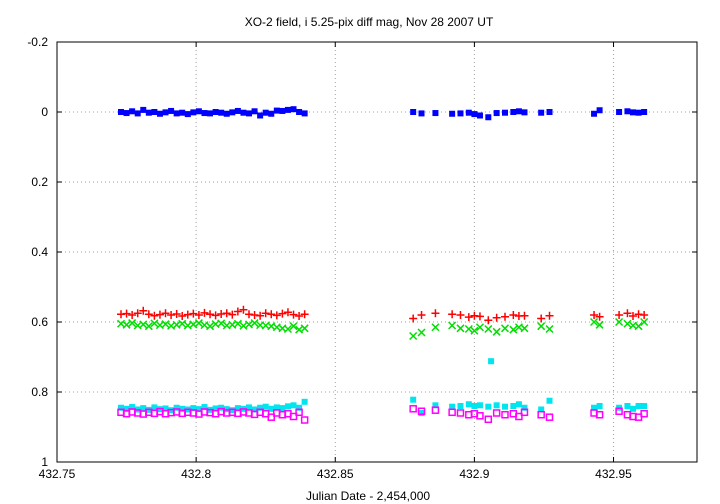 The height and width of the screenshot is (504, 720). What do you see at coordinates (39, 322) in the screenshot?
I see `y-tick-label: 0.6` at bounding box center [39, 322].